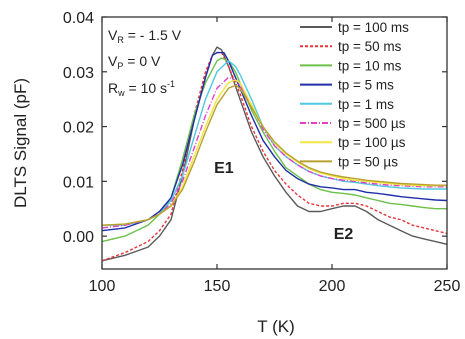  Describe the element at coordinates (78, 73) in the screenshot. I see `y-tick-label-3: 0.03` at that location.